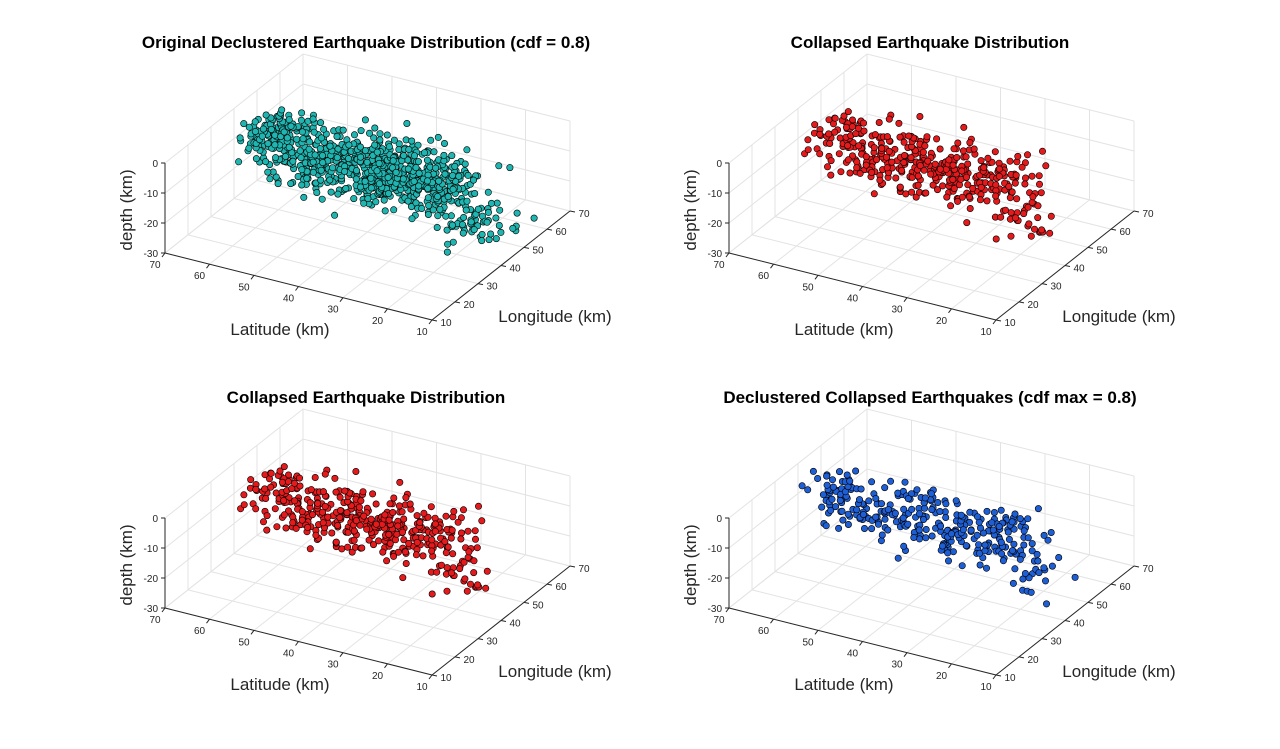 Image resolution: width=1280 pixels, height=749 pixels. What do you see at coordinates (151, 194) in the screenshot?
I see `z-tick-label: -10` at bounding box center [151, 194].